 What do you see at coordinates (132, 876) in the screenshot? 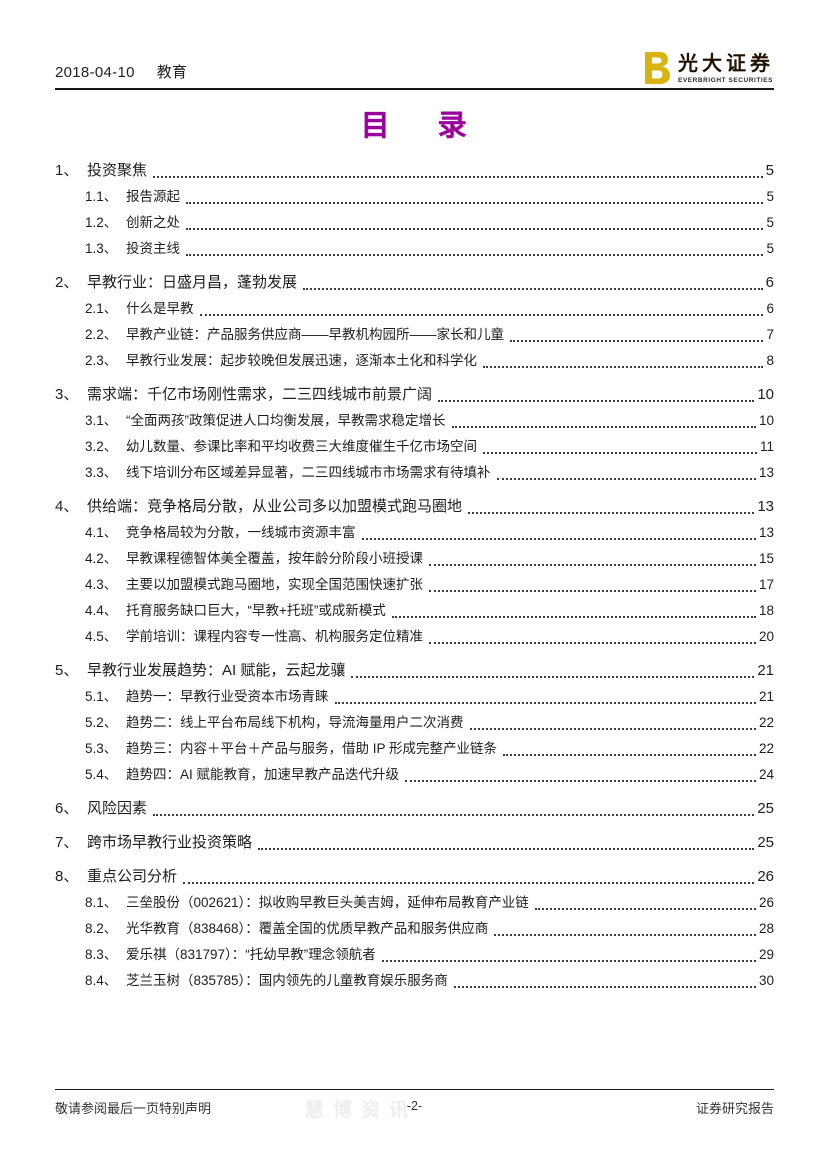
I see `toc-entry-title: 重点公司分析` at bounding box center [132, 876].